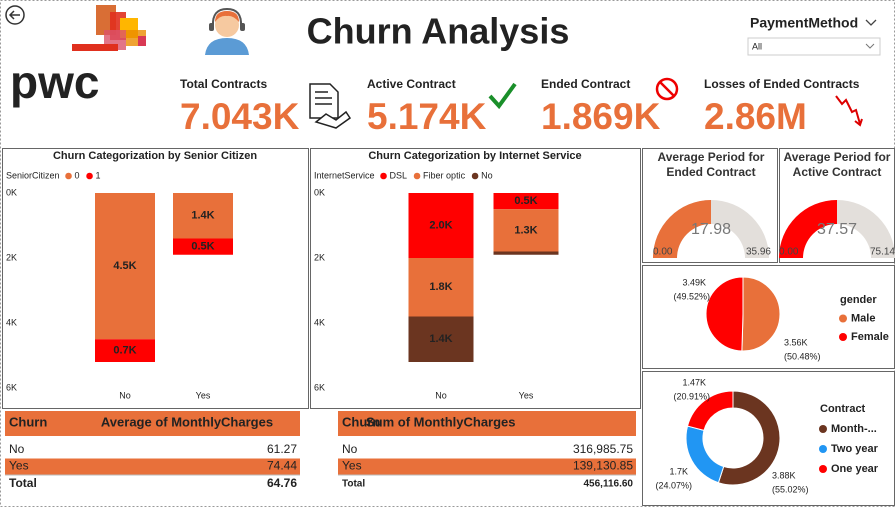 The height and width of the screenshot is (507, 895). What do you see at coordinates (694, 382) in the screenshot?
I see `data-label: 1.47K` at bounding box center [694, 382].